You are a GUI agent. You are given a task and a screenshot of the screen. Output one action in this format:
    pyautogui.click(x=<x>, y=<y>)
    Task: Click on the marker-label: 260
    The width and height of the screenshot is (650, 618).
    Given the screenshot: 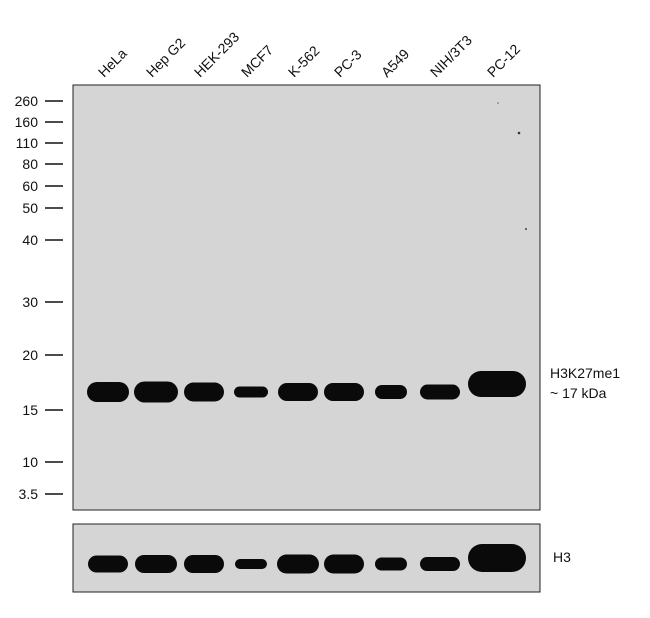 What is the action you would take?
    pyautogui.click(x=27, y=101)
    